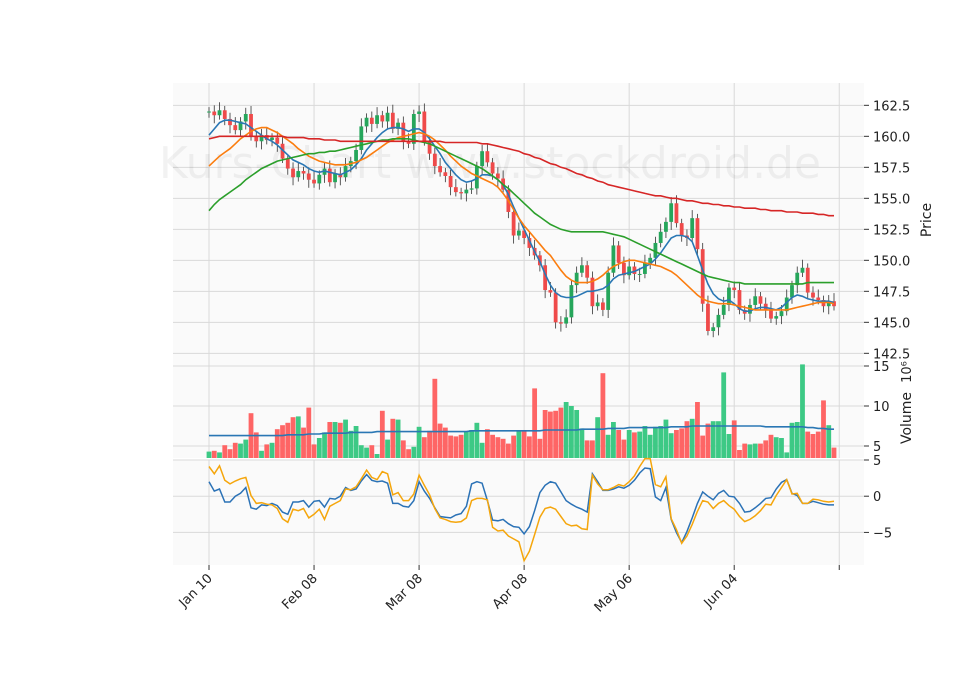 This screenshot has width=960, height=690. Describe the element at coordinates (614, 593) in the screenshot. I see `x-tick-label: May 06` at that location.